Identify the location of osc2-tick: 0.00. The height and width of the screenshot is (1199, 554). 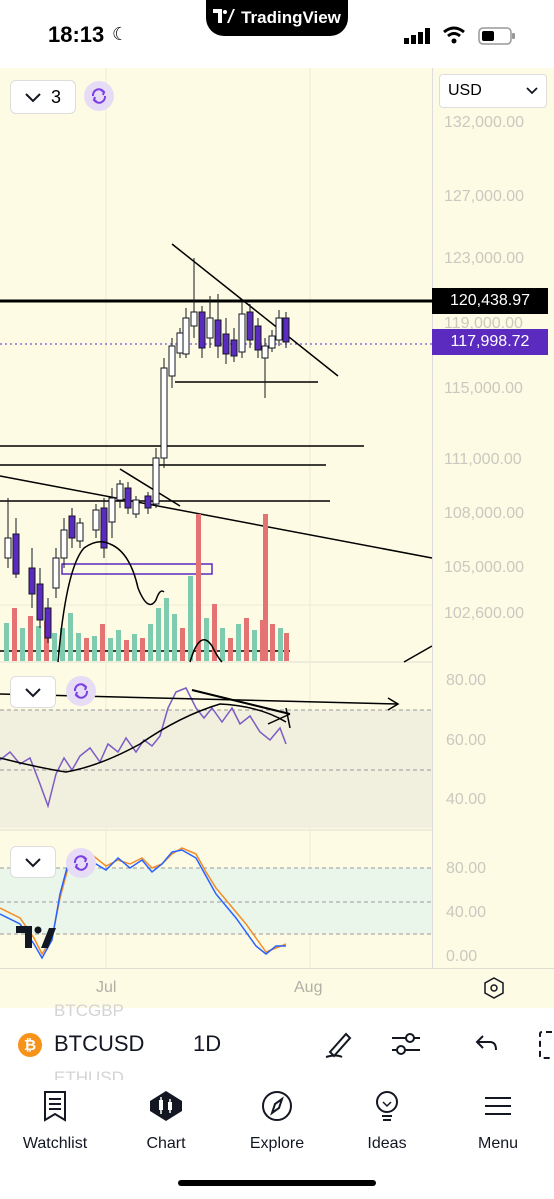
(462, 956).